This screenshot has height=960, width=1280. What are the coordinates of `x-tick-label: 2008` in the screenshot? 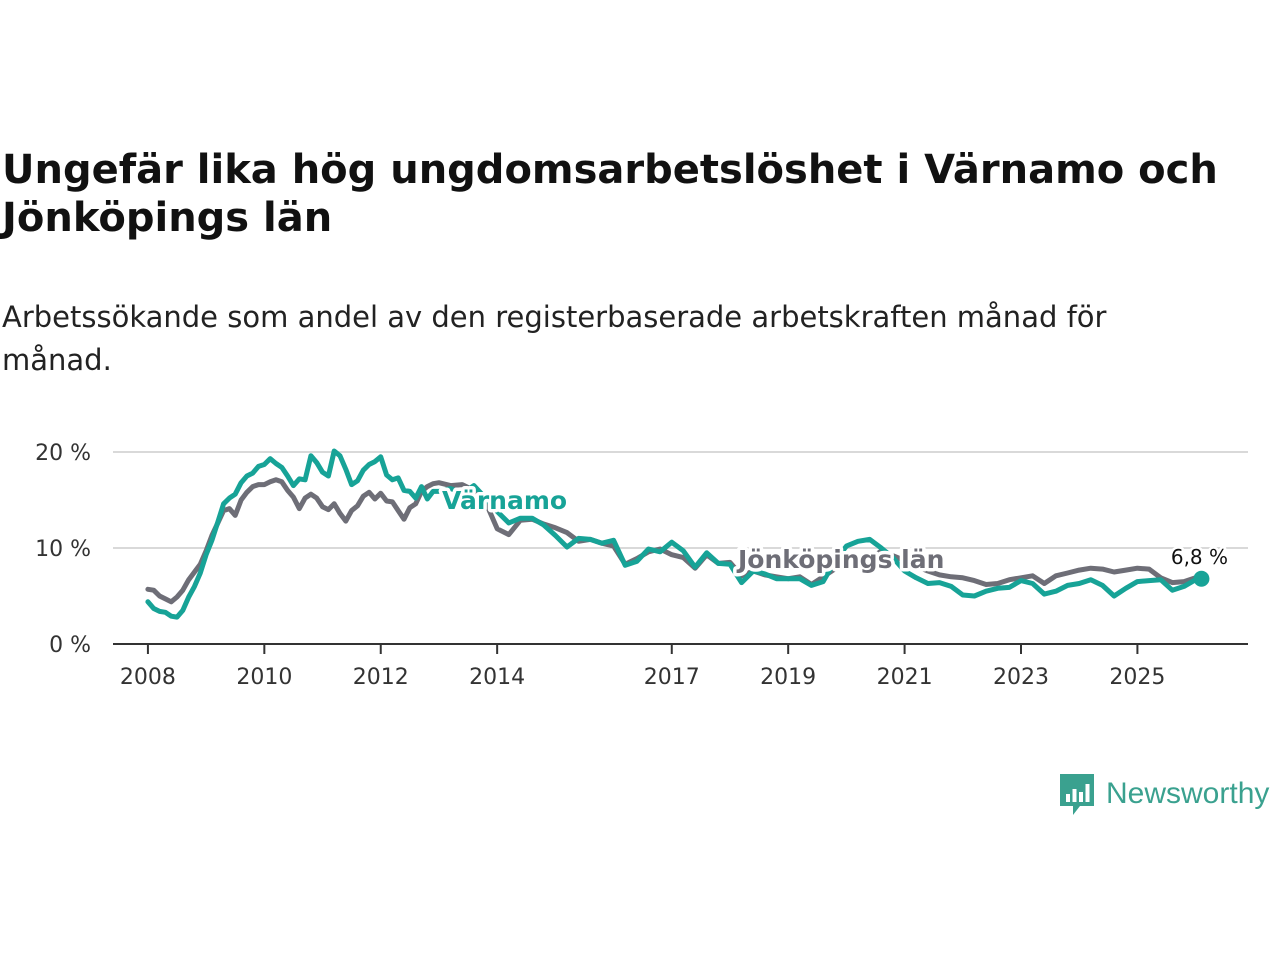 It's located at (148, 677).